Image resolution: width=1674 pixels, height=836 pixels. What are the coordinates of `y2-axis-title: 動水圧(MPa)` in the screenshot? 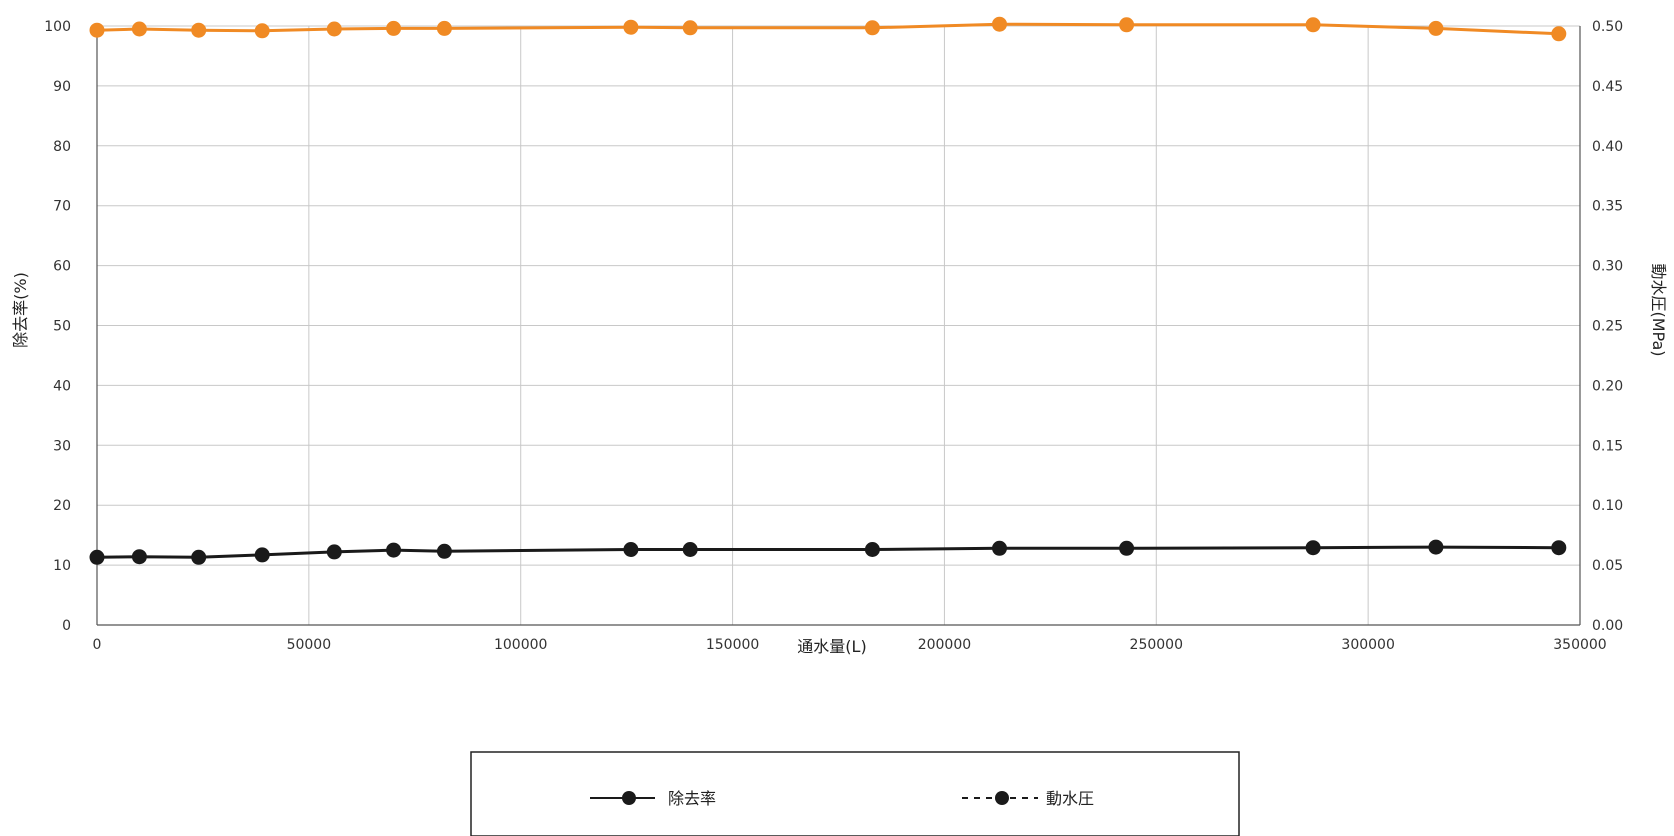 It's located at (1658, 309).